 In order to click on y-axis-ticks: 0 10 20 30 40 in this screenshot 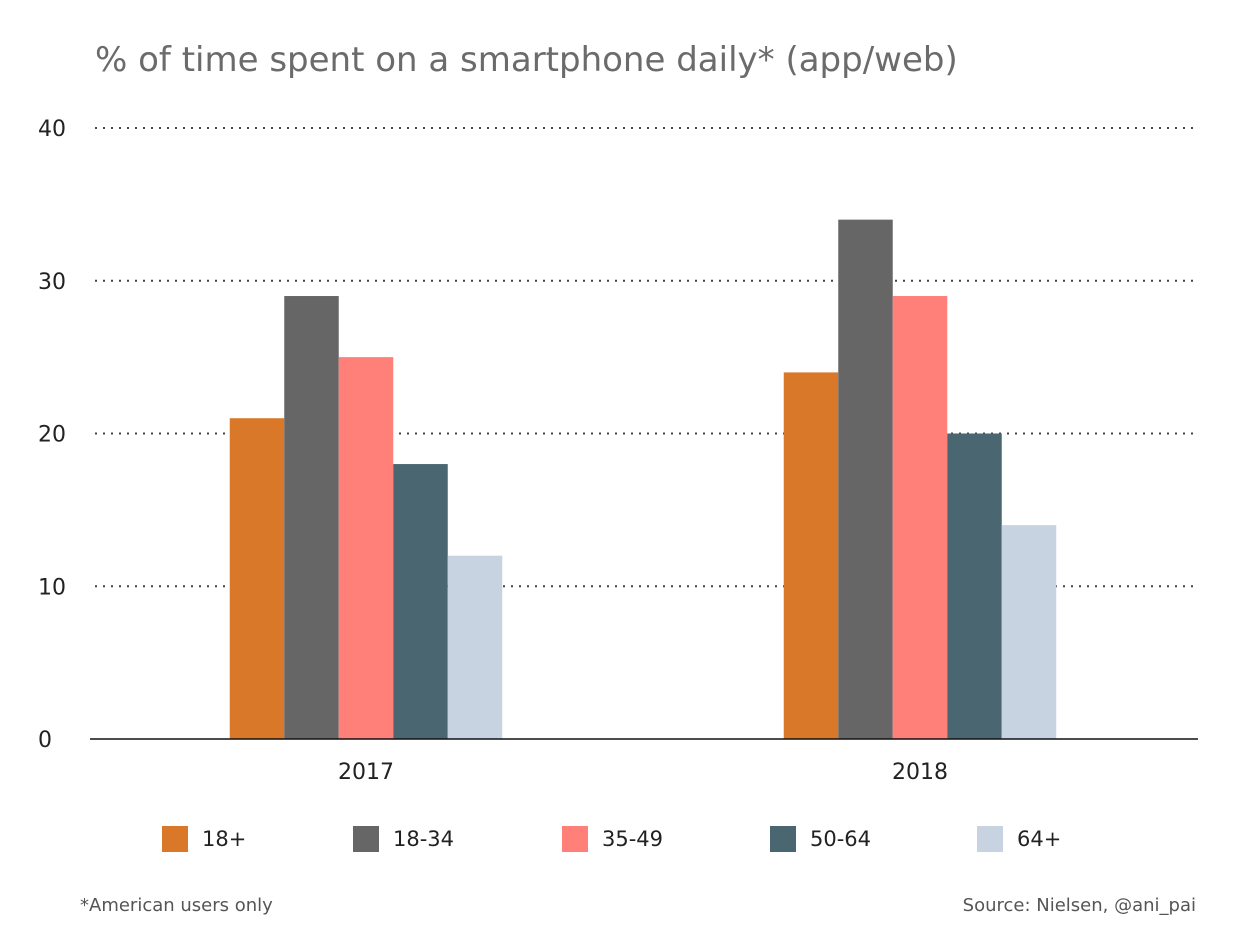, I will do `click(52, 435)`.